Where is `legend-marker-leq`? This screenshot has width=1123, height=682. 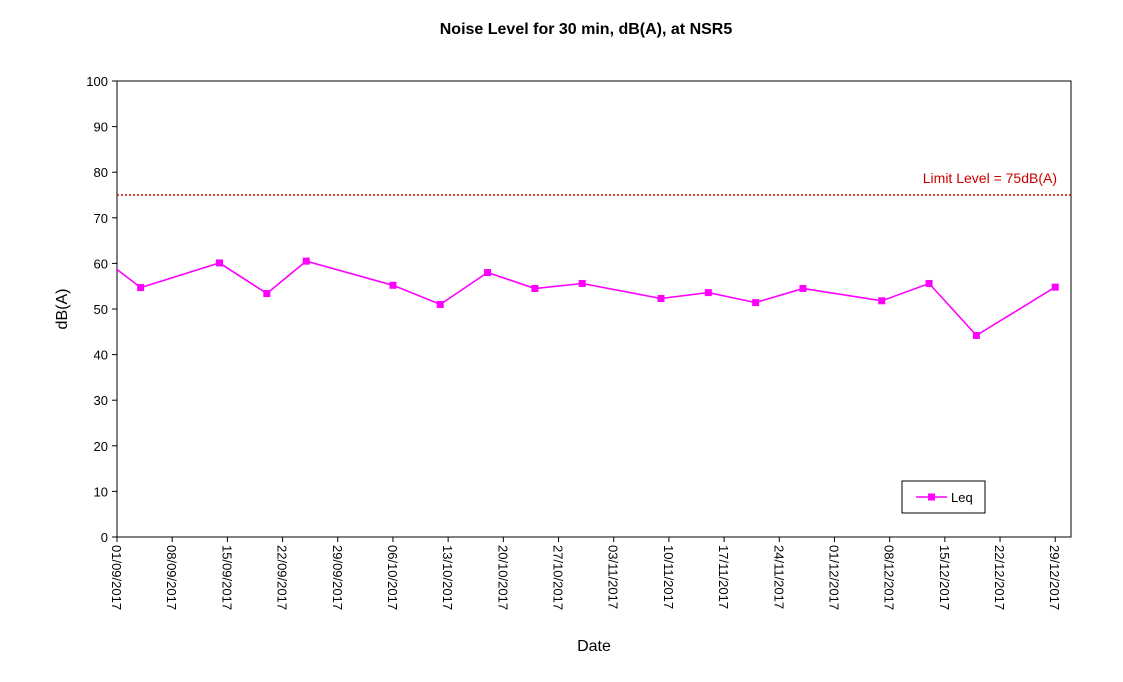 legend-marker-leq is located at coordinates (931, 497).